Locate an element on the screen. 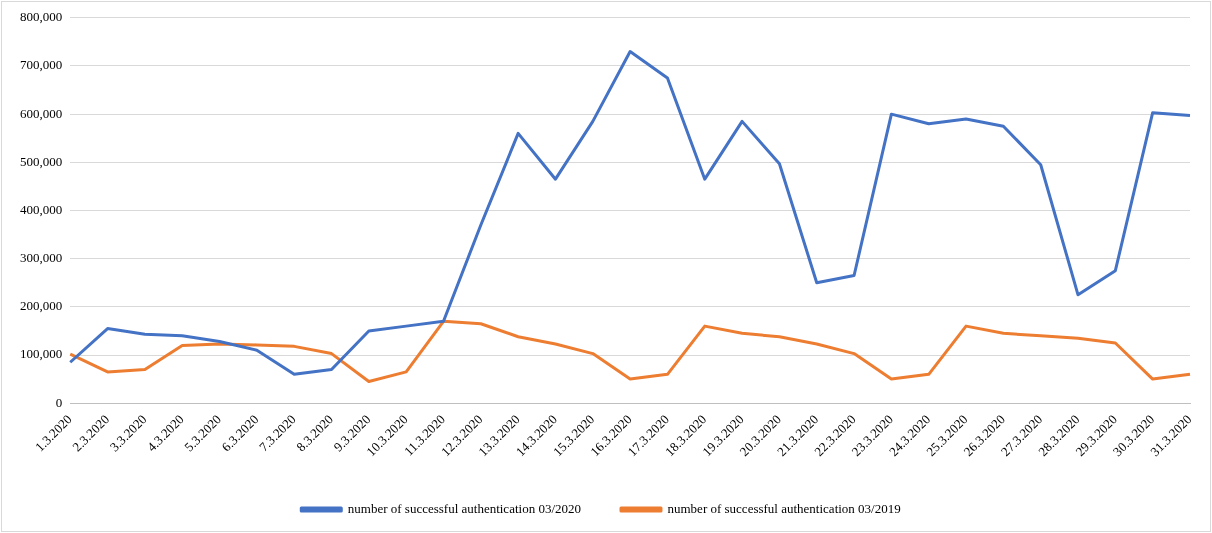 The width and height of the screenshot is (1212, 533). legend-label: number of successful authentication 03/2019 is located at coordinates (784, 508).